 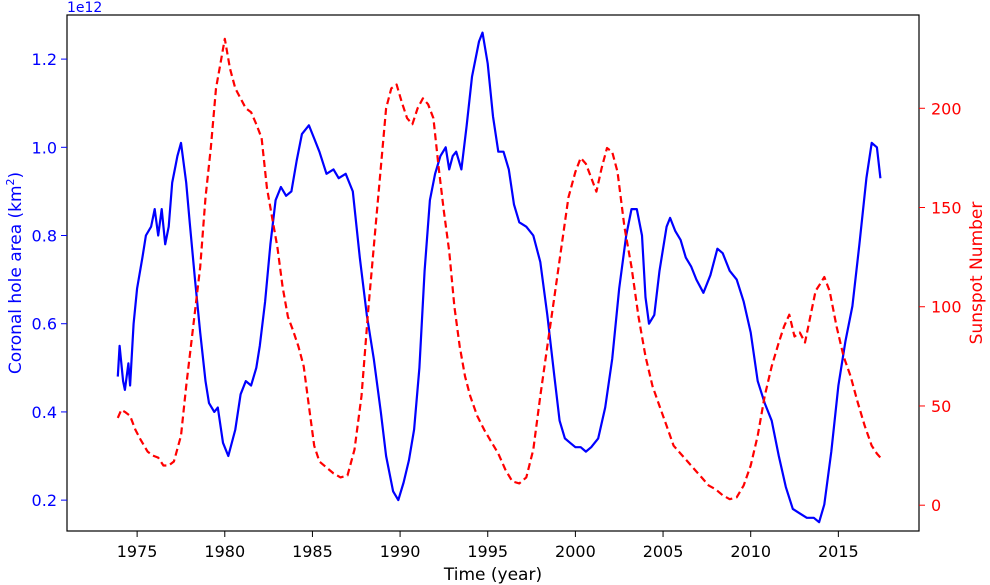 What do you see at coordinates (946, 108) in the screenshot?
I see `y-right-tick-label: 200` at bounding box center [946, 108].